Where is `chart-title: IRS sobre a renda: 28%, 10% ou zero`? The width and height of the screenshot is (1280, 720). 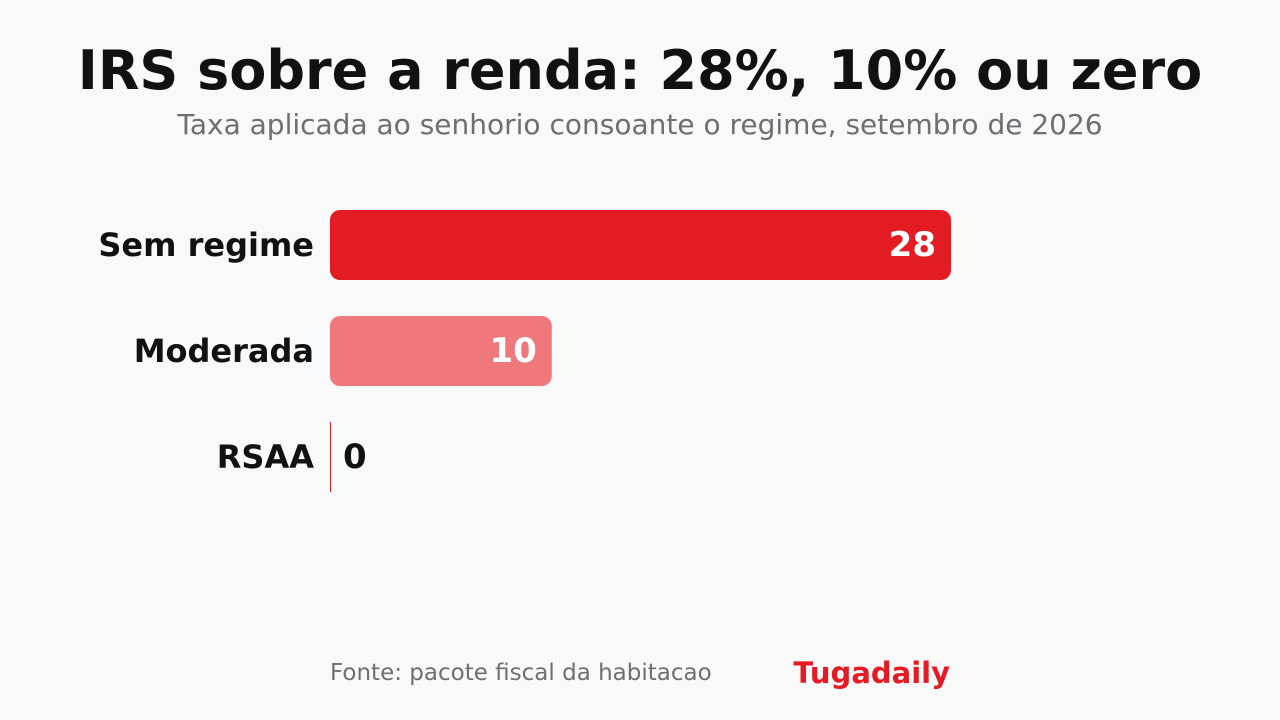 chart-title: IRS sobre a renda: 28%, 10% ou zero is located at coordinates (640, 70).